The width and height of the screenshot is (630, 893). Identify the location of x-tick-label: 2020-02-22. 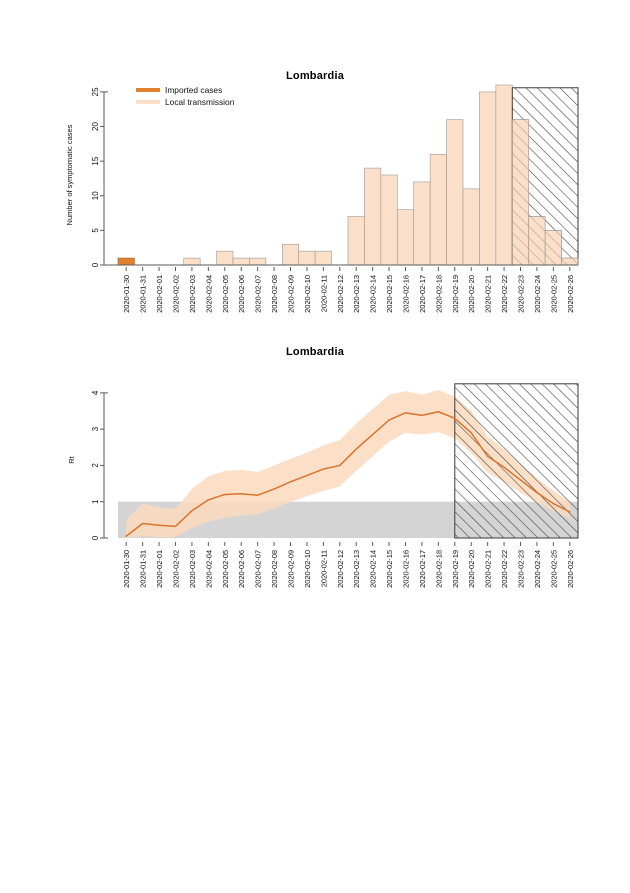
(504, 569).